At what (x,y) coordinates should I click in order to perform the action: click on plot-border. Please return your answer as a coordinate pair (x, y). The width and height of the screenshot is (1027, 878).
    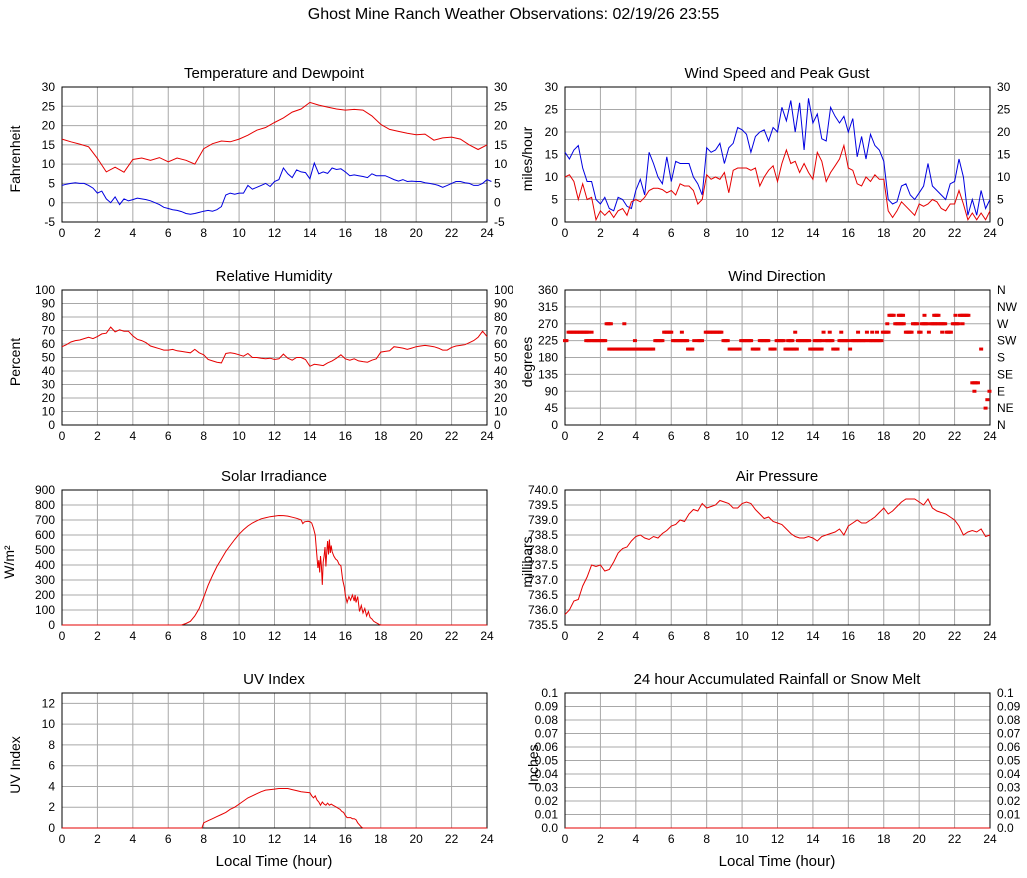
    Looking at the image, I should click on (777, 154).